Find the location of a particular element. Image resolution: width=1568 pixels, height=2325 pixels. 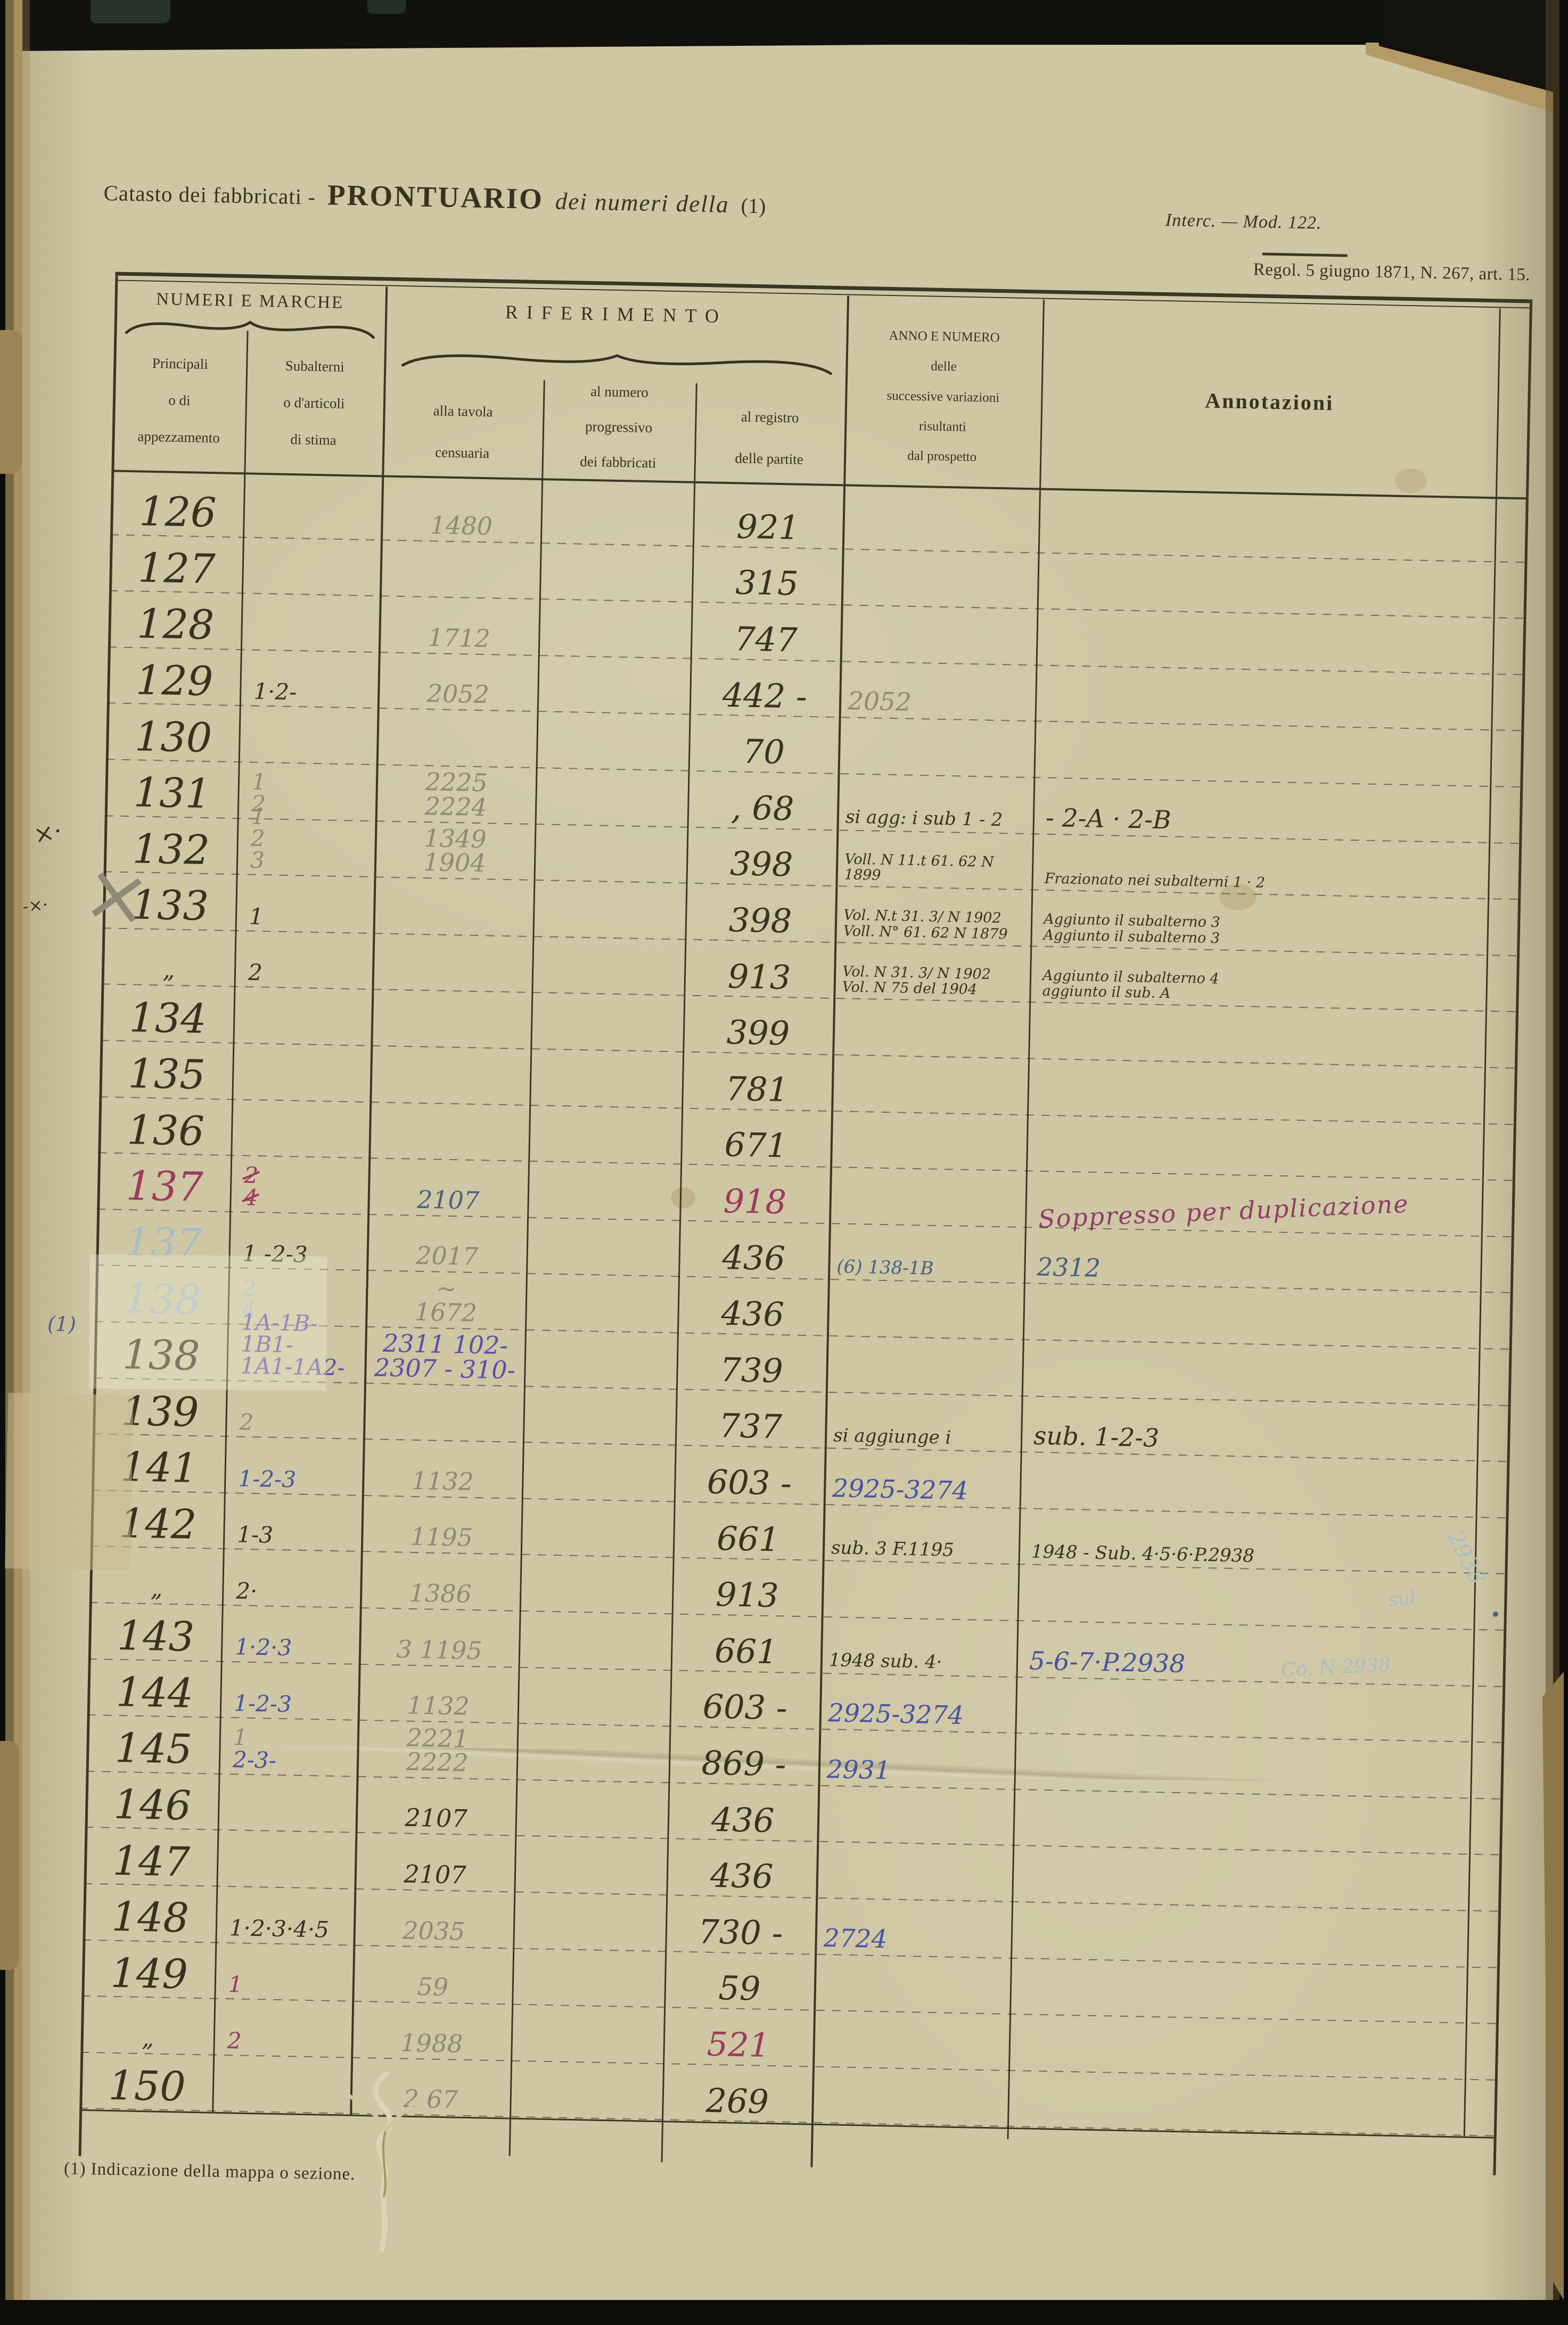

col-header-principali: Principali o di appezzamento is located at coordinates (179, 400).